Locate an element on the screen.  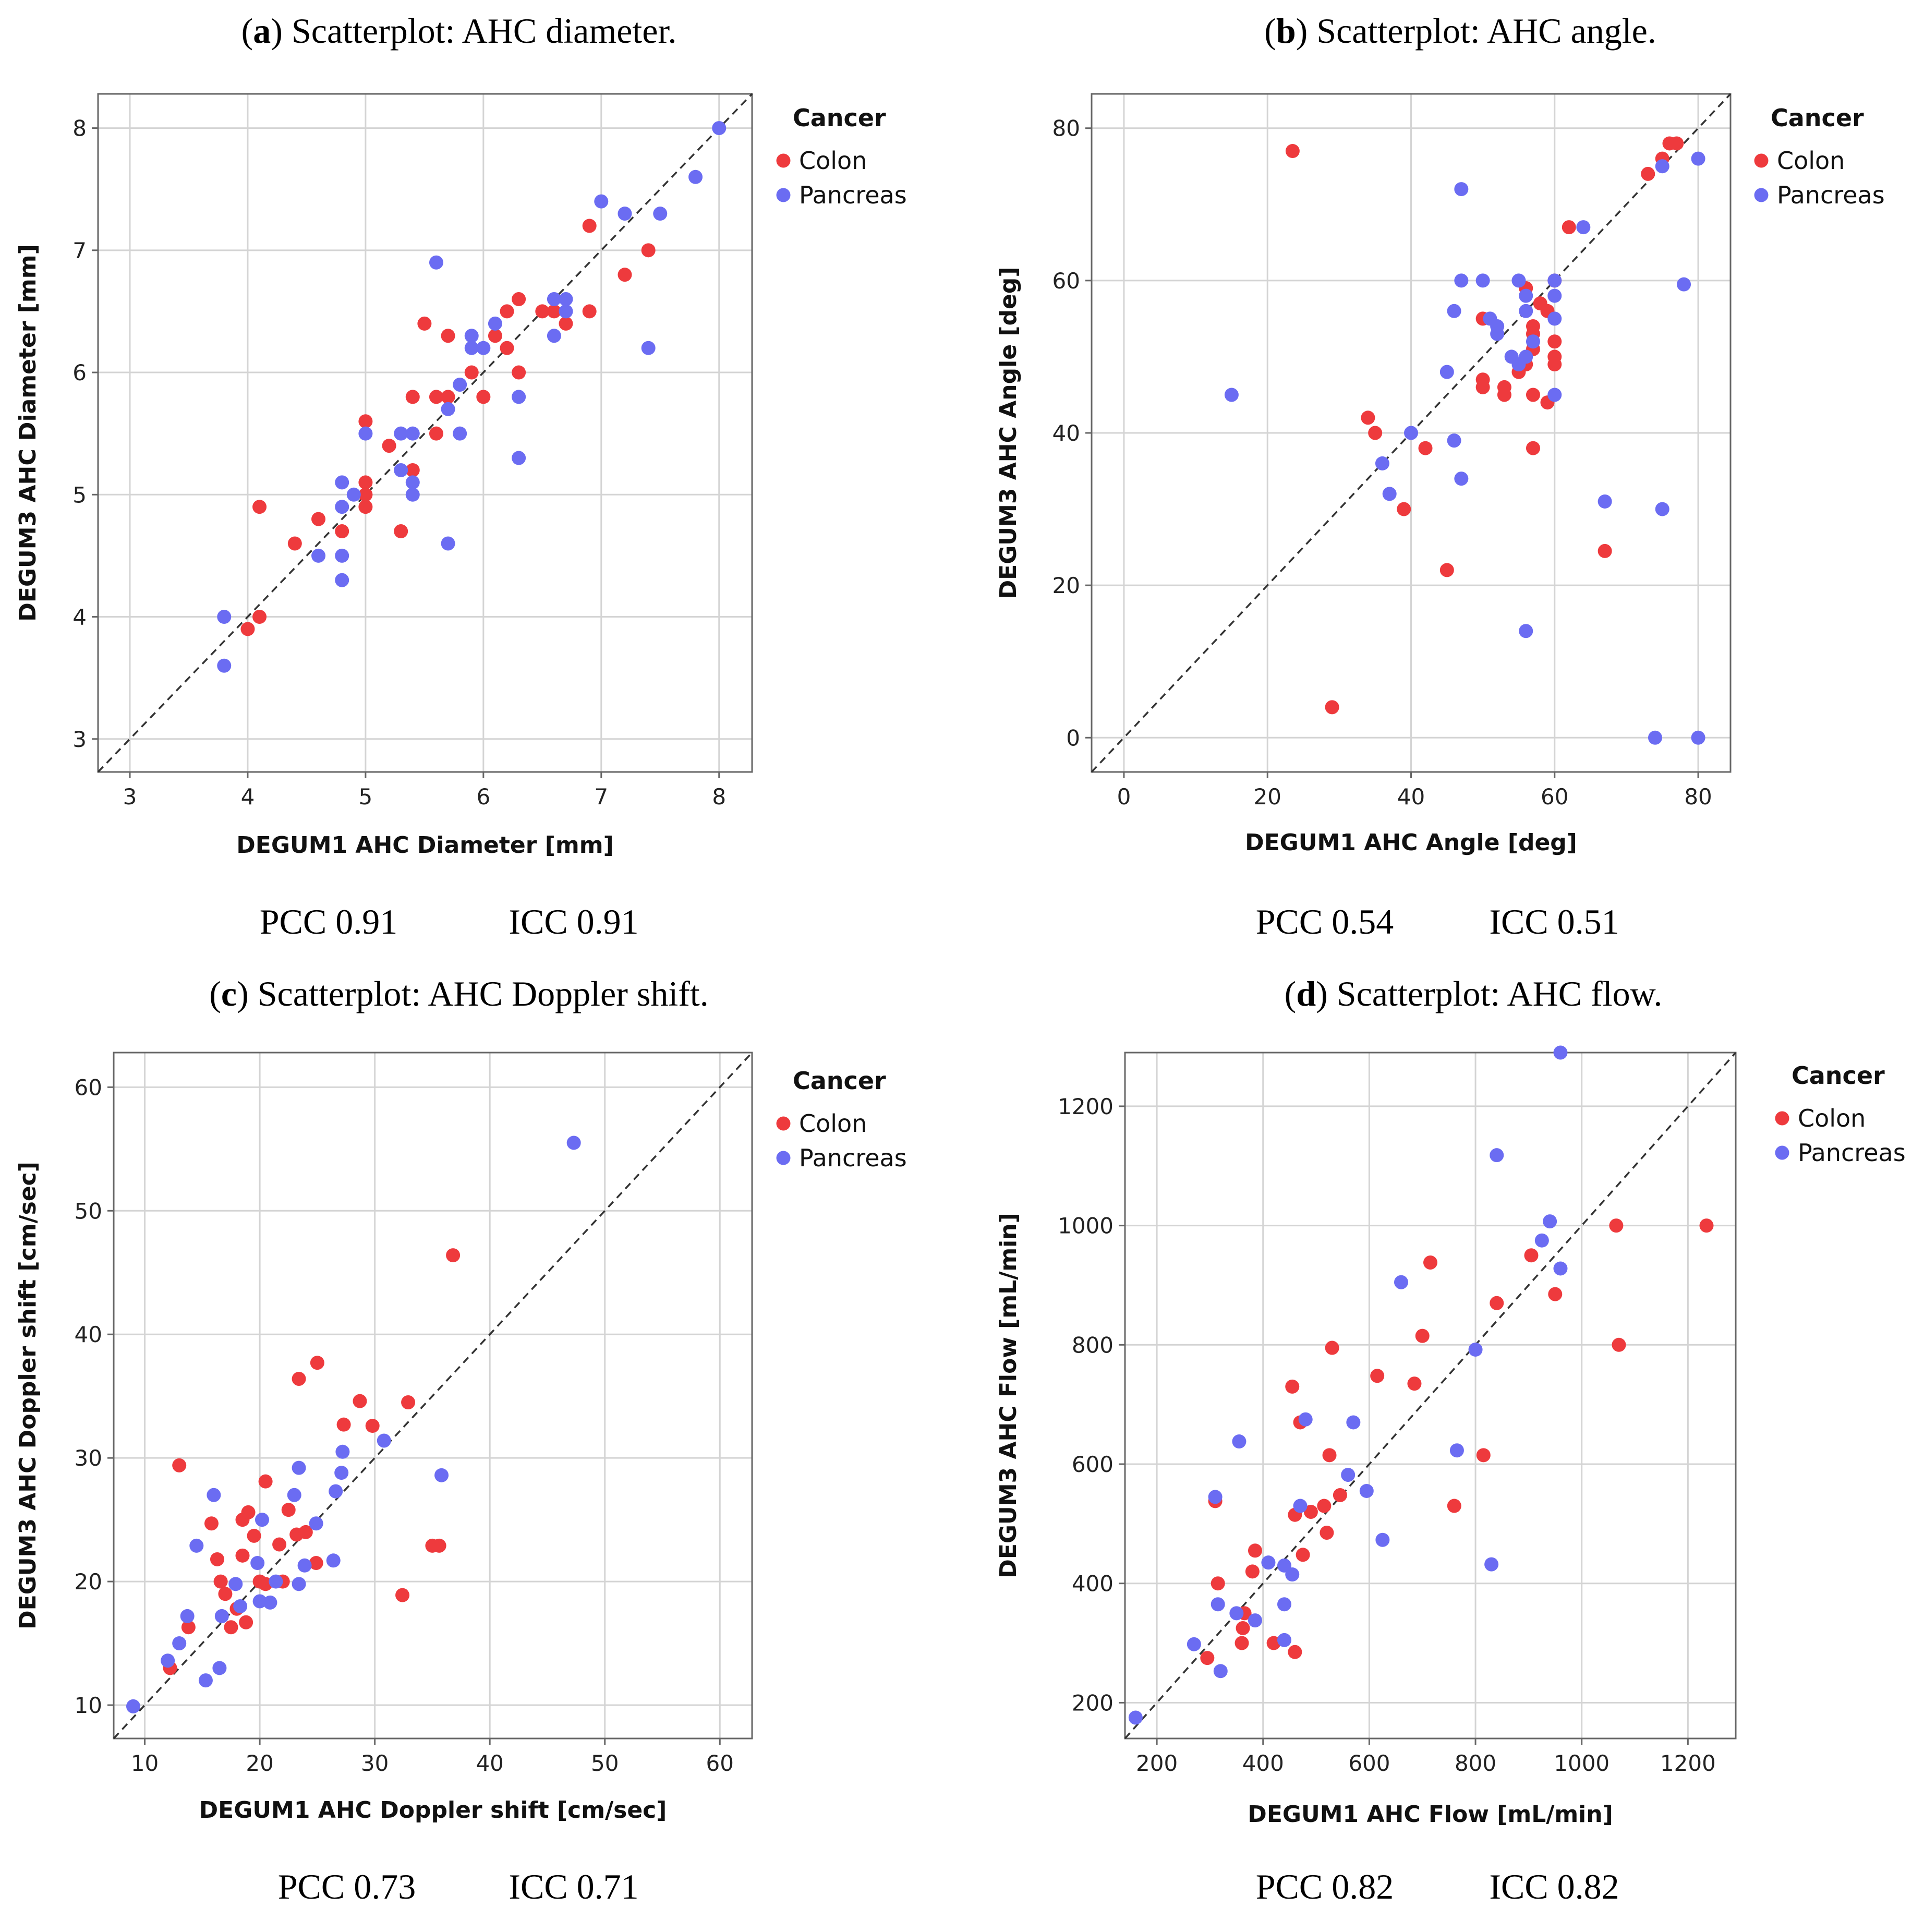
x-tick-label: 0 is located at coordinates (1124, 797).